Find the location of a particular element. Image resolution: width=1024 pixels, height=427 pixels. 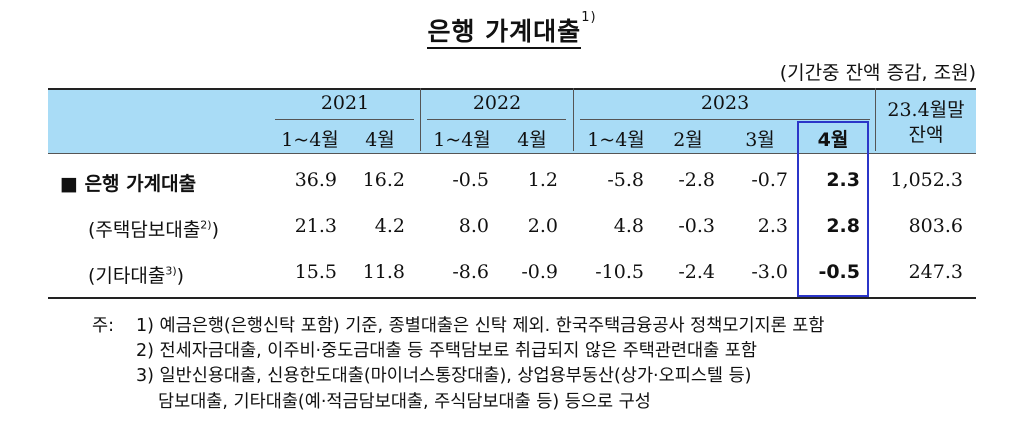

cell: 21.3 is located at coordinates (315, 226).